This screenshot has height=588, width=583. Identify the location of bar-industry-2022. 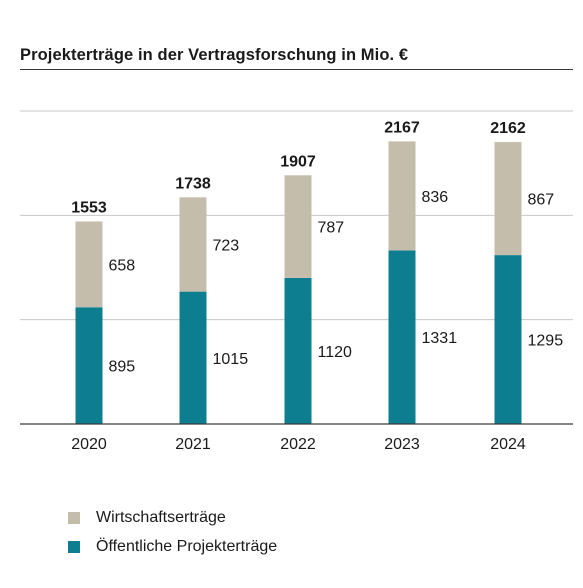
(298, 226).